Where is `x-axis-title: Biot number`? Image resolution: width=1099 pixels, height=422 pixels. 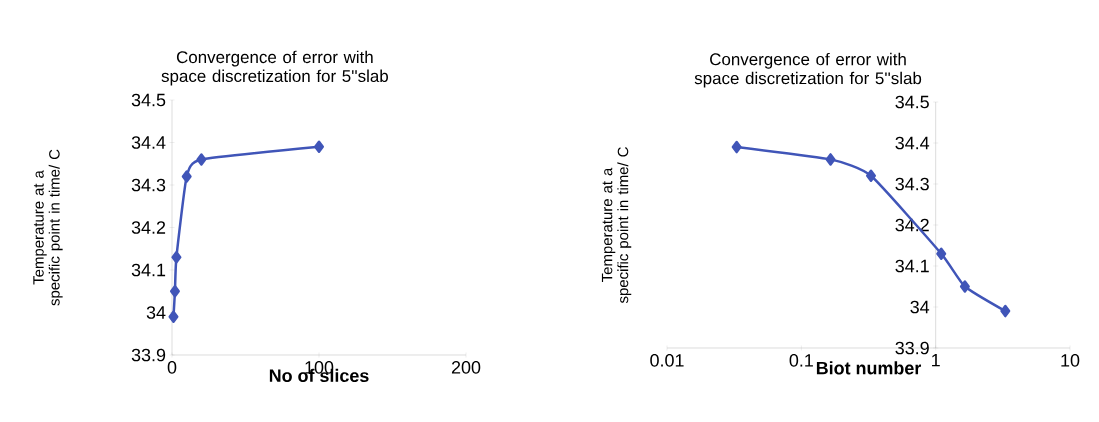
x-axis-title: Biot number is located at coordinates (869, 368).